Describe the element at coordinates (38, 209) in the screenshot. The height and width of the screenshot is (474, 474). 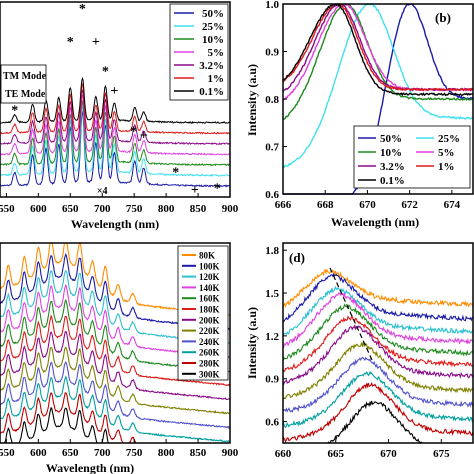
I see `panel-a-x-tick-label: 600` at that location.